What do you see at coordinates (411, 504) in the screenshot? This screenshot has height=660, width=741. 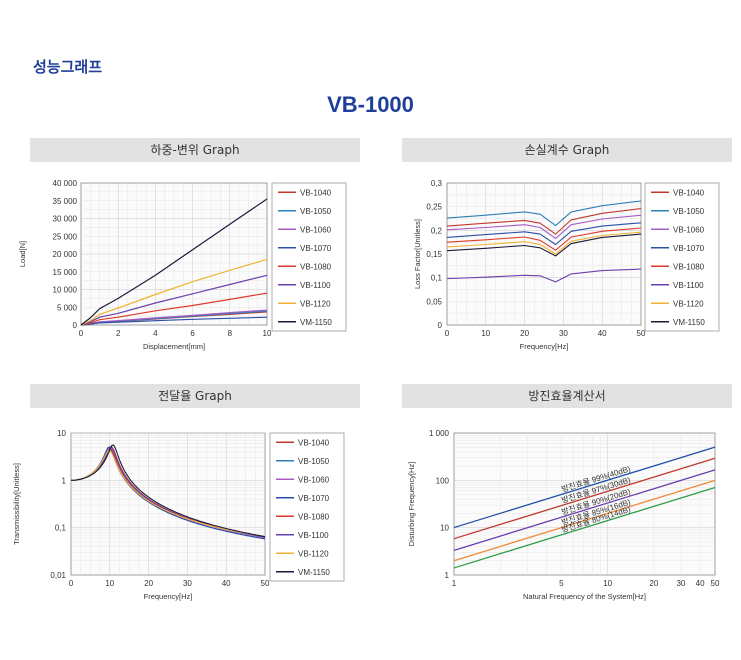 I see `y-axis-label: Disturbing Frequency[Hz]` at bounding box center [411, 504].